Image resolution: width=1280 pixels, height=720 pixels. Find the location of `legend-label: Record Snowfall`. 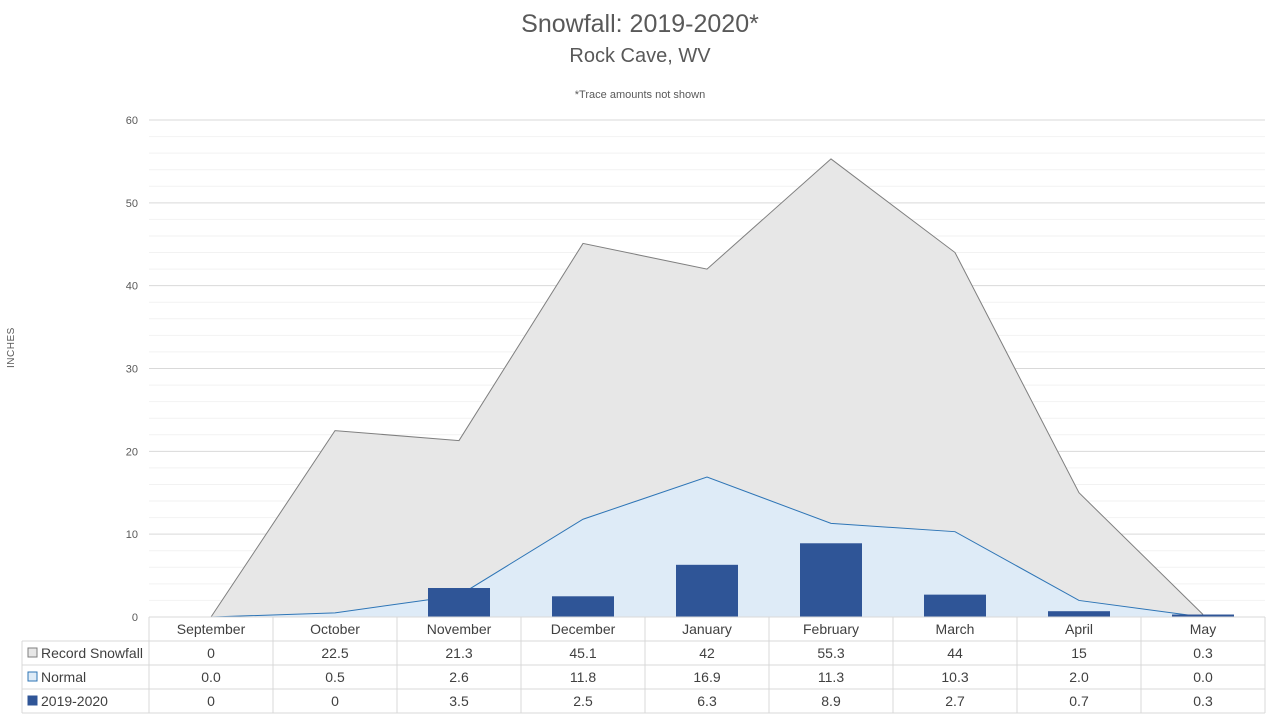

legend-label: Record Snowfall is located at coordinates (92, 653).